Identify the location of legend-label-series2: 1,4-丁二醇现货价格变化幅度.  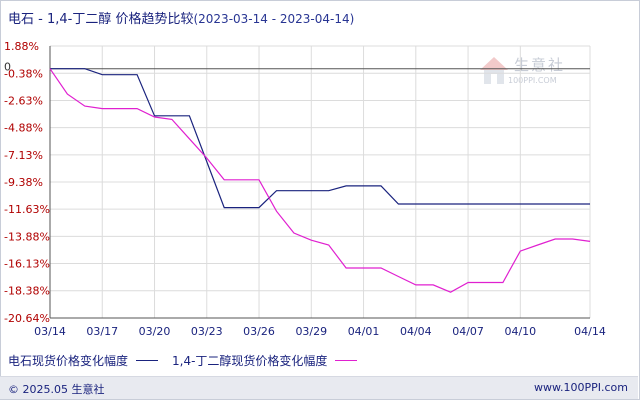
(250, 361).